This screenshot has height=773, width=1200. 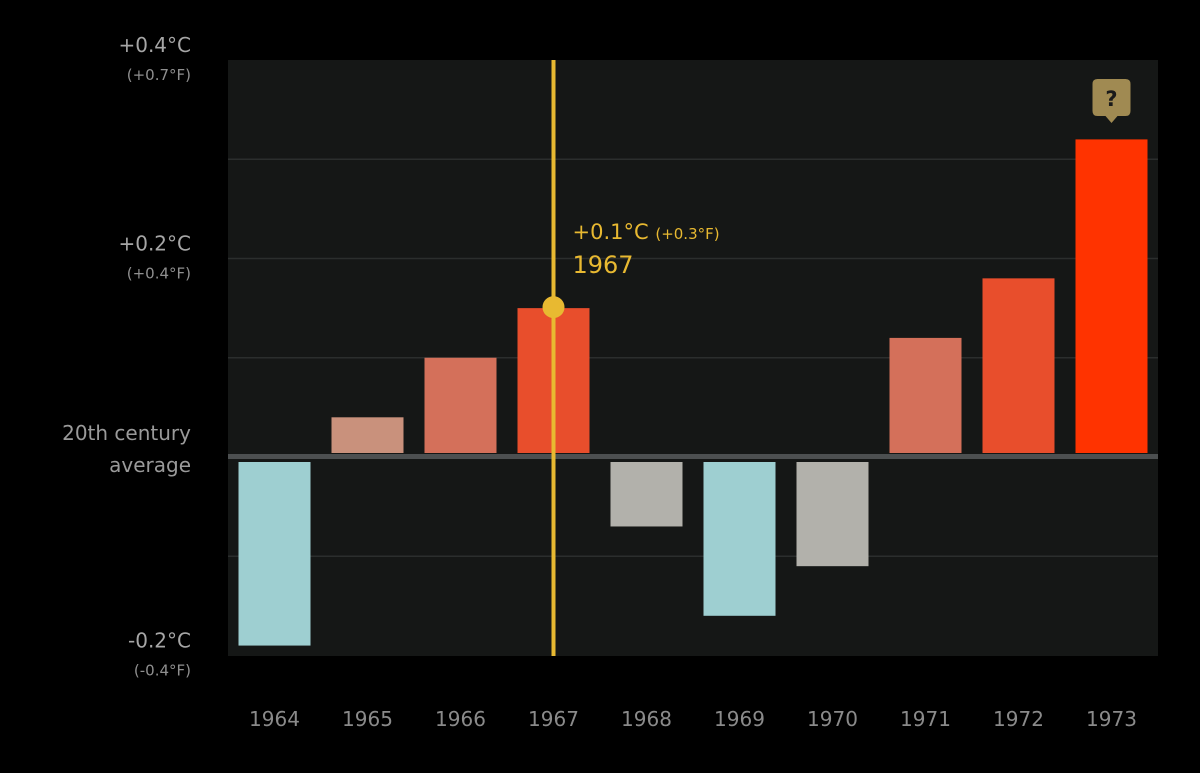 I want to click on bar-1966, so click(x=460, y=405).